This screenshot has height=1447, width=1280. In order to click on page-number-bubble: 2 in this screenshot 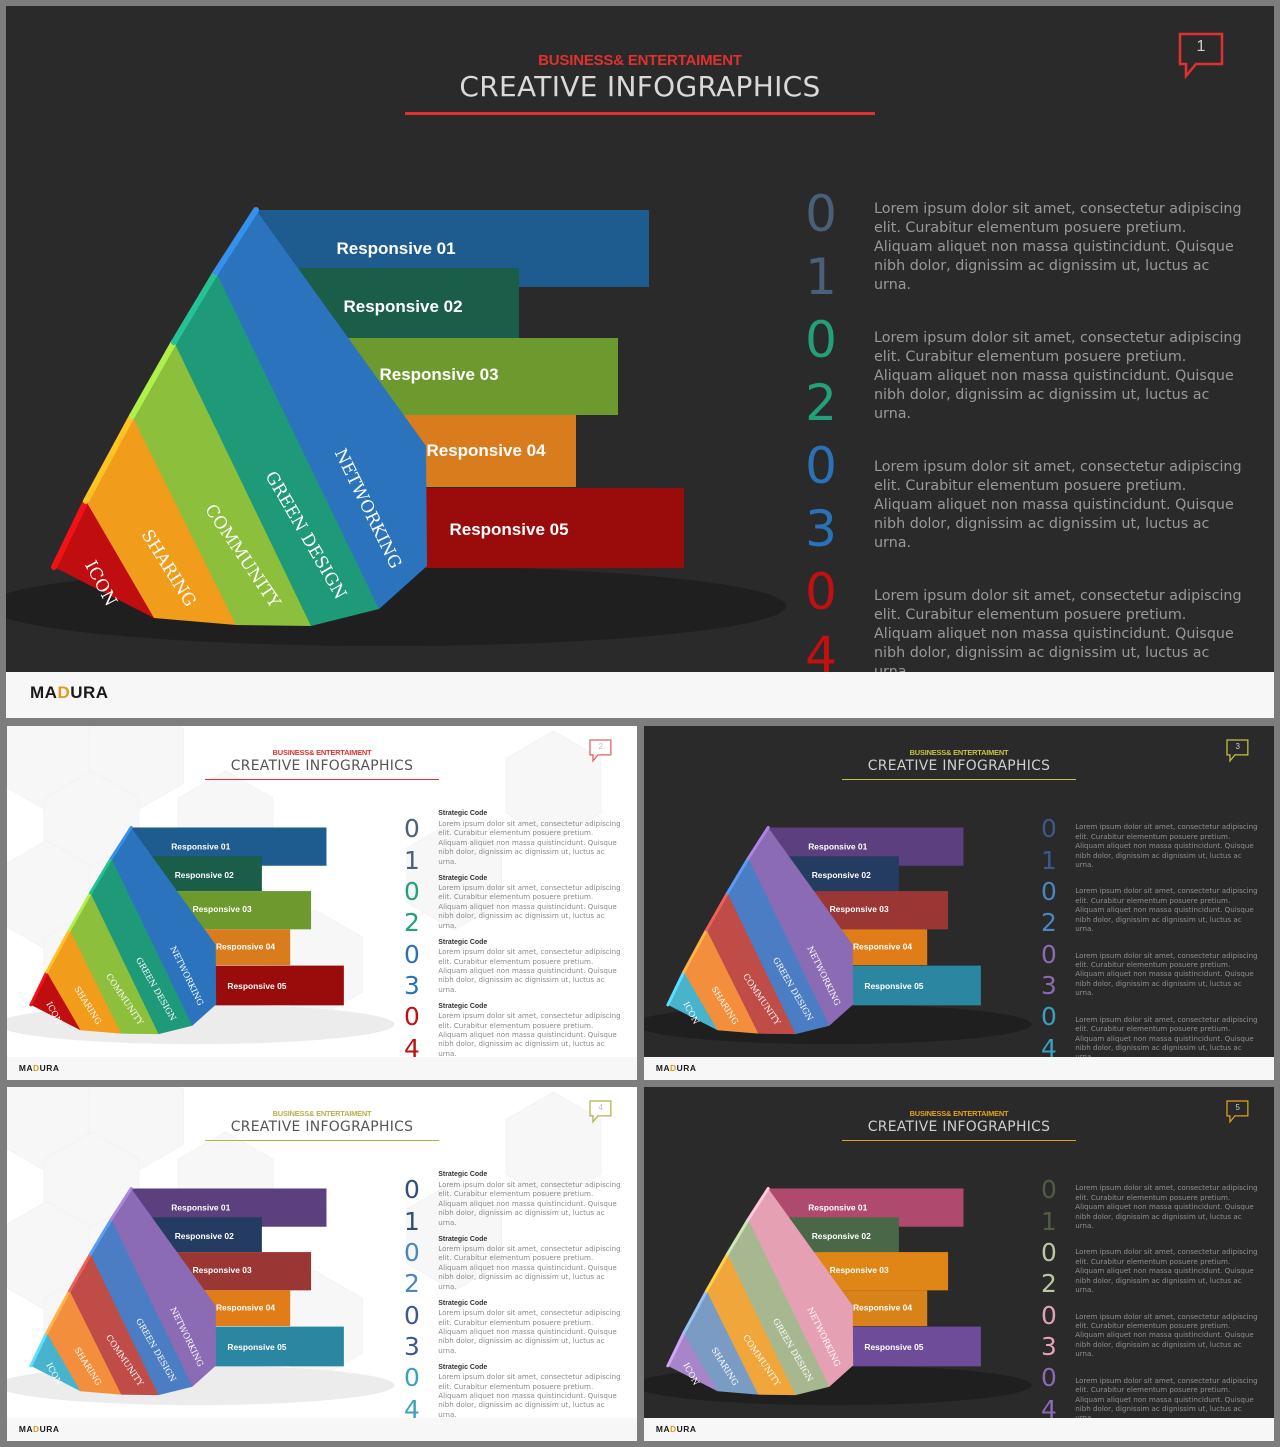, I will do `click(600, 751)`.